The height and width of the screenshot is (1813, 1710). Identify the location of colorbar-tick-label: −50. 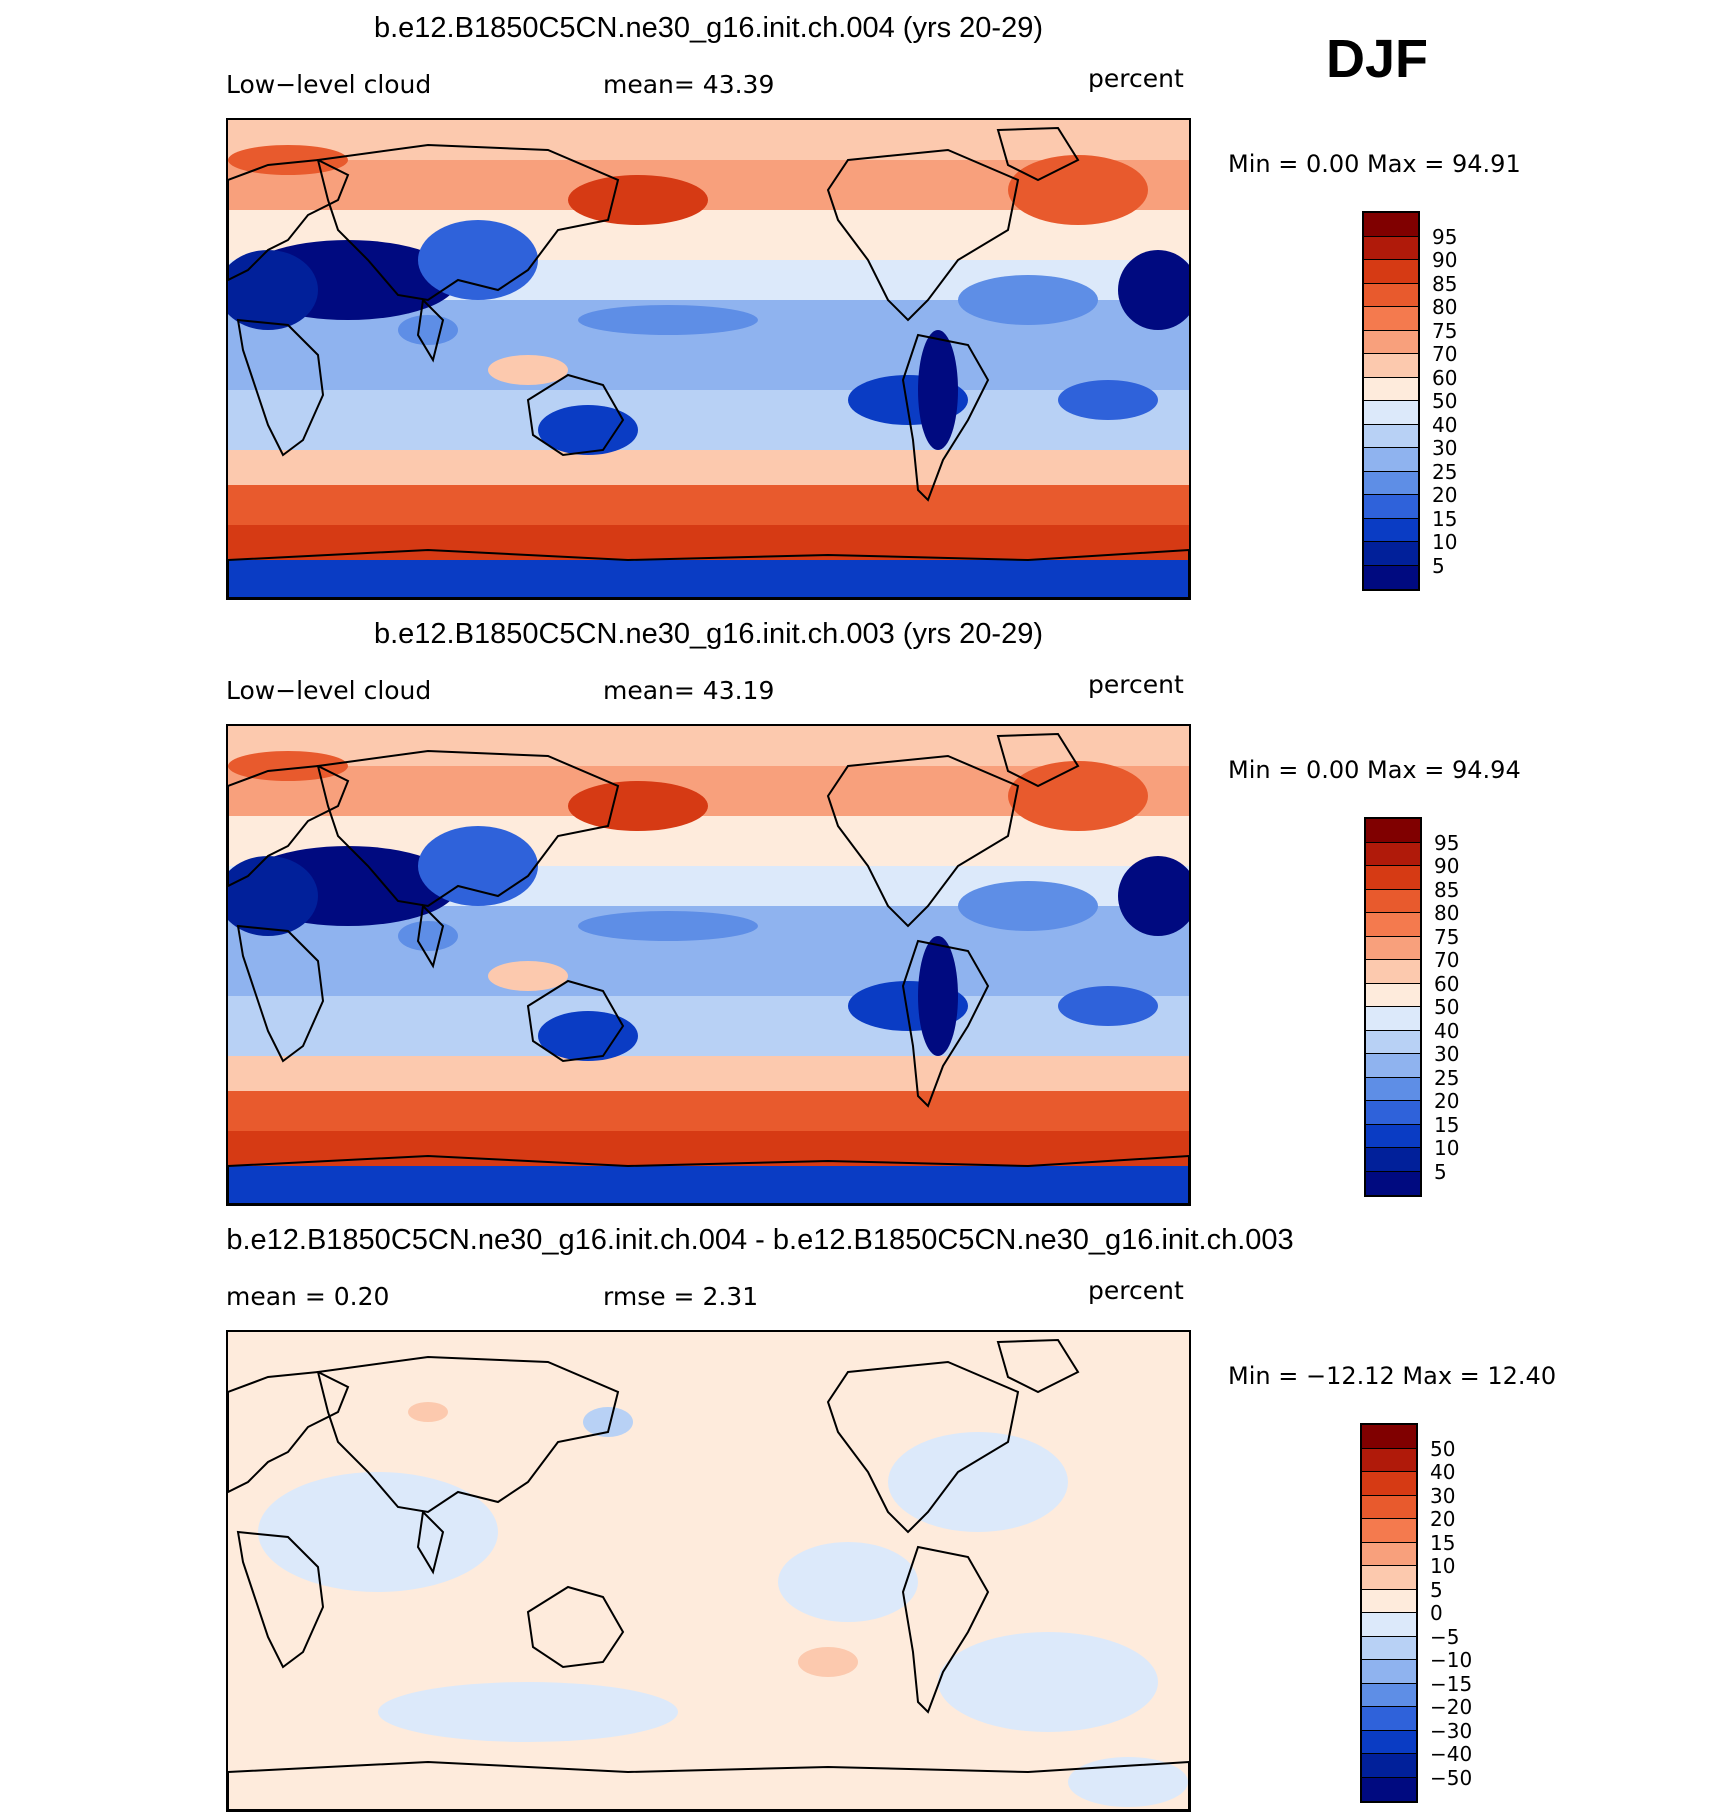
(1451, 1777).